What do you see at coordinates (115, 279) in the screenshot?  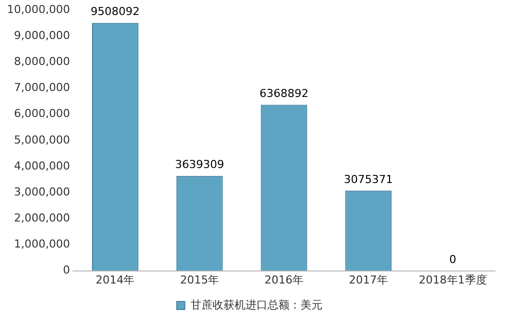 I see `x-tick-label: 2014年` at bounding box center [115, 279].